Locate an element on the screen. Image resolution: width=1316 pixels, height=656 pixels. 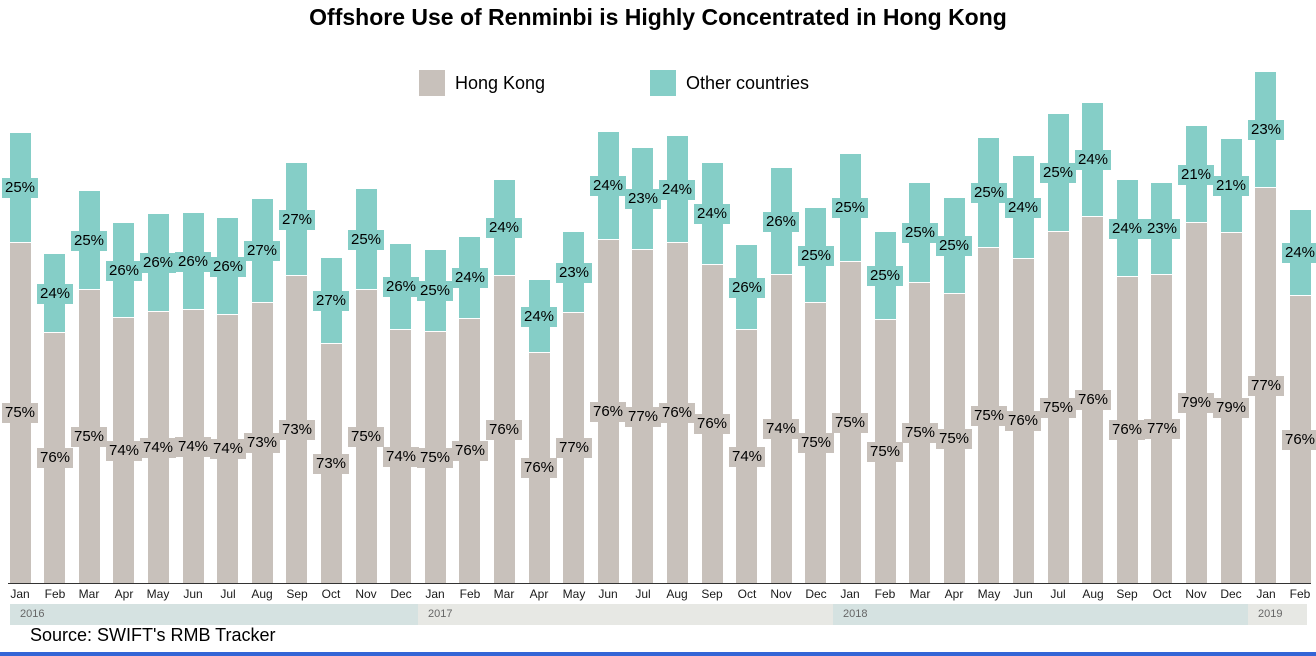
x-axis-line is located at coordinates (659, 583).